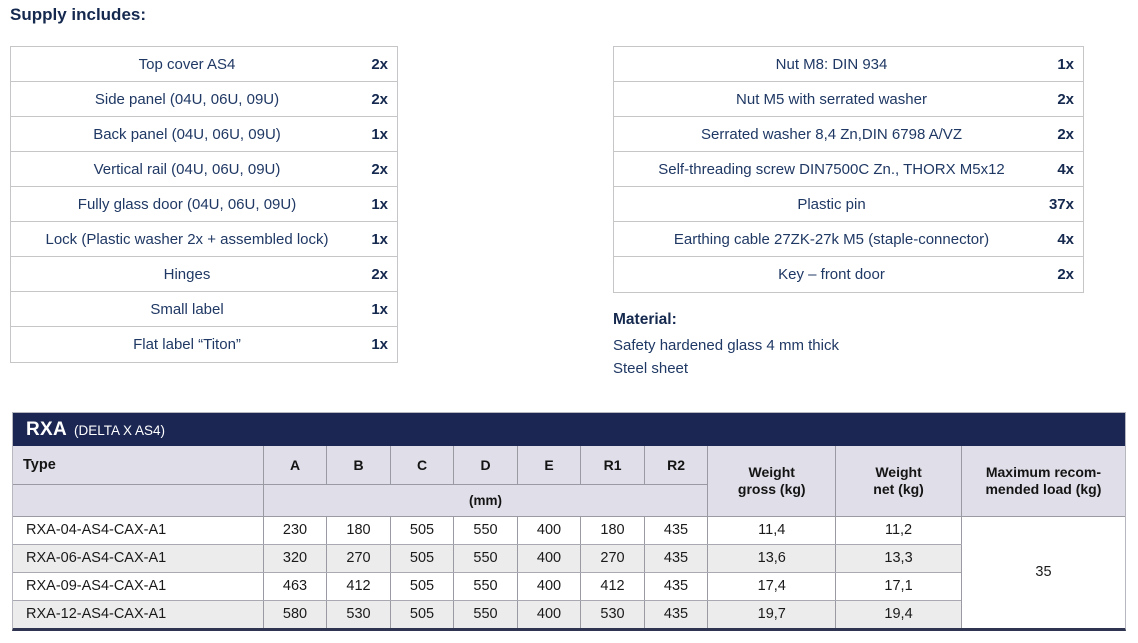 The width and height of the screenshot is (1138, 643). What do you see at coordinates (645, 319) in the screenshot?
I see `material-heading: Material:` at bounding box center [645, 319].